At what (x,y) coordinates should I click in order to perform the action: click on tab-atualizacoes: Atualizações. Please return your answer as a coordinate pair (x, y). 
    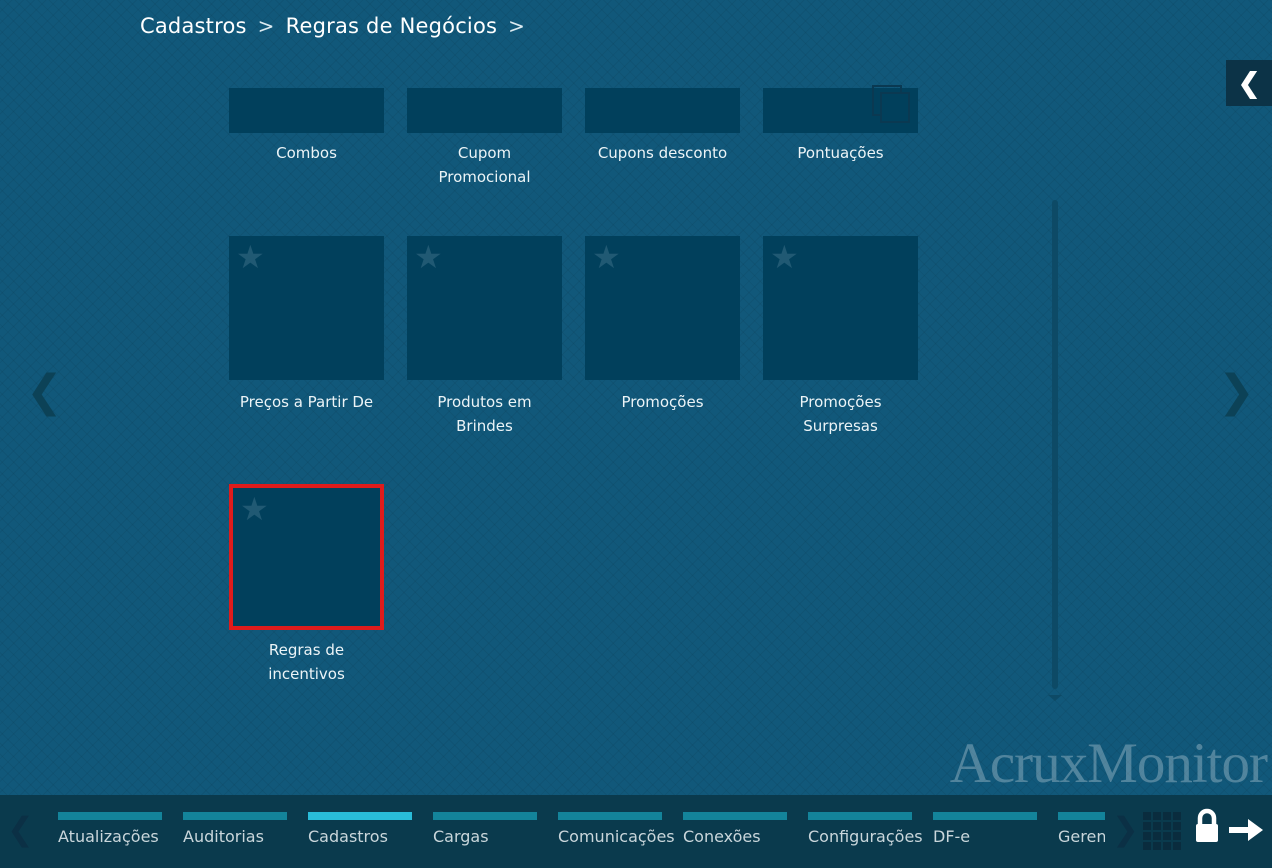
    Looking at the image, I should click on (110, 837).